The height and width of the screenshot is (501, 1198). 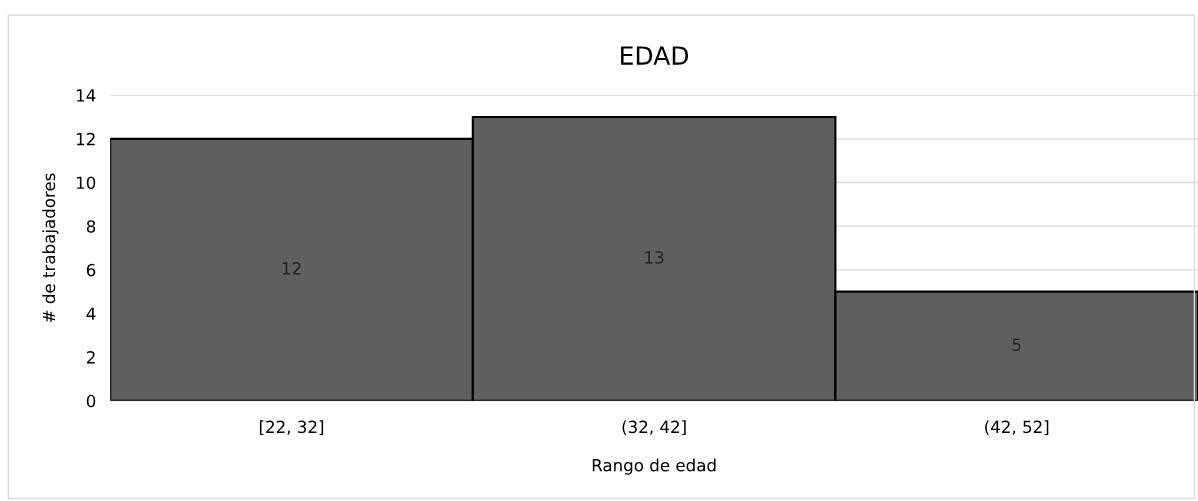 I want to click on y-tick-label: 8, so click(x=91, y=226).